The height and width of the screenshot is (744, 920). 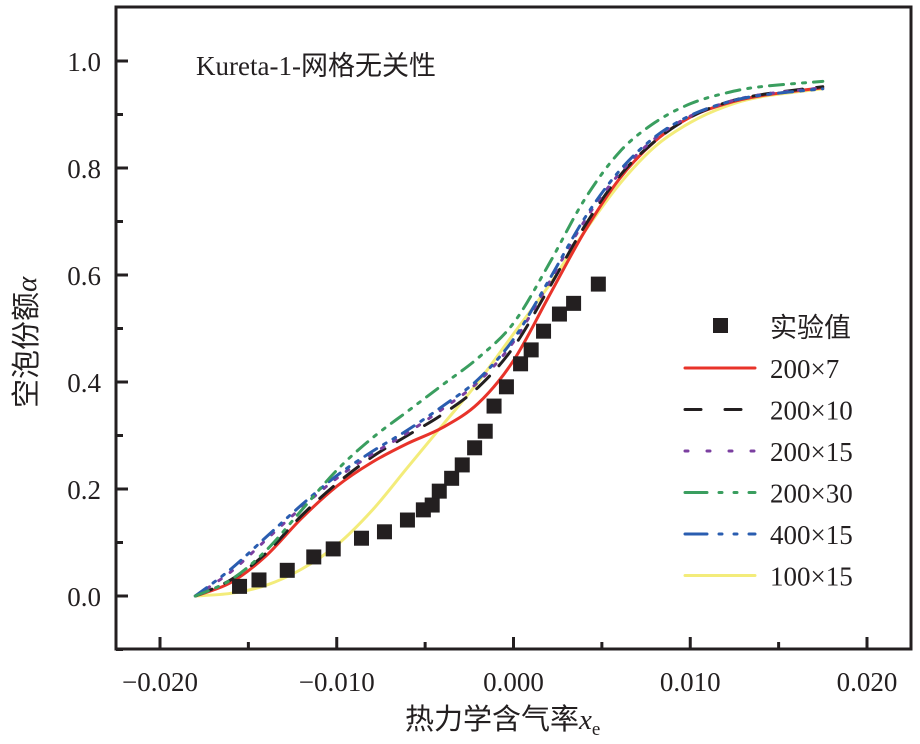 I want to click on legend-label-2: 200×15, so click(x=811, y=452).